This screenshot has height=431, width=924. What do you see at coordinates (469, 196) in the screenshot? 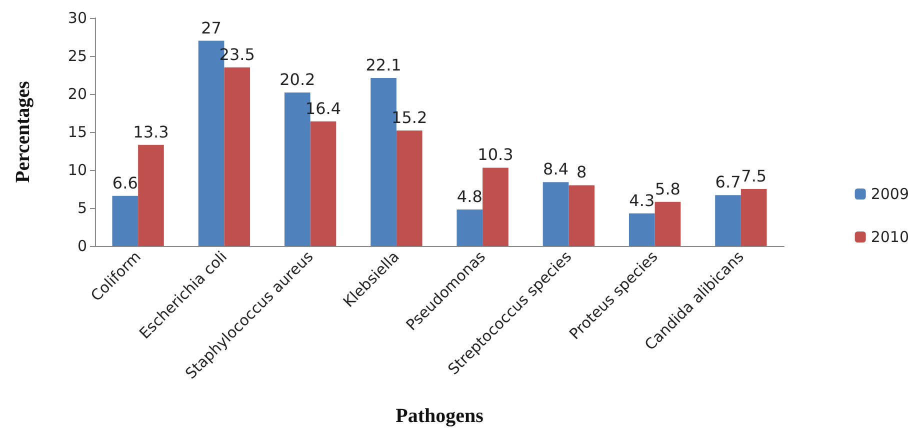
I see `data-label: 4.8` at bounding box center [469, 196].